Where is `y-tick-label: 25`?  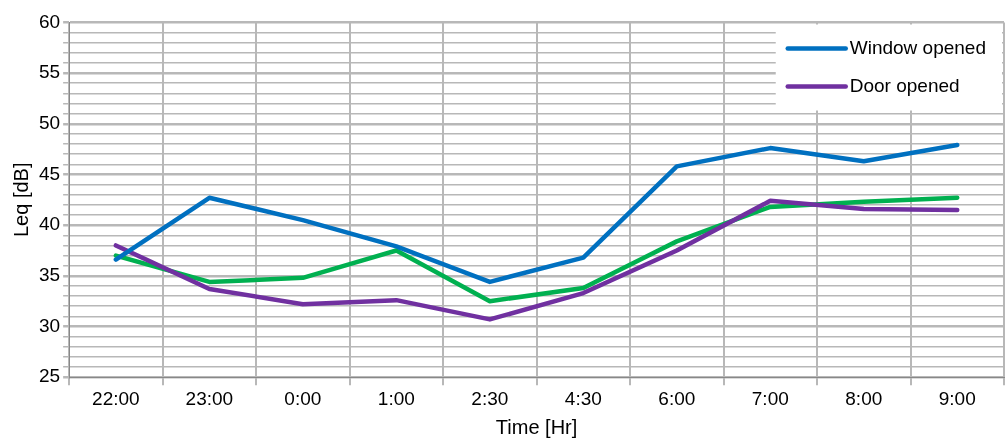 y-tick-label: 25 is located at coordinates (49, 376).